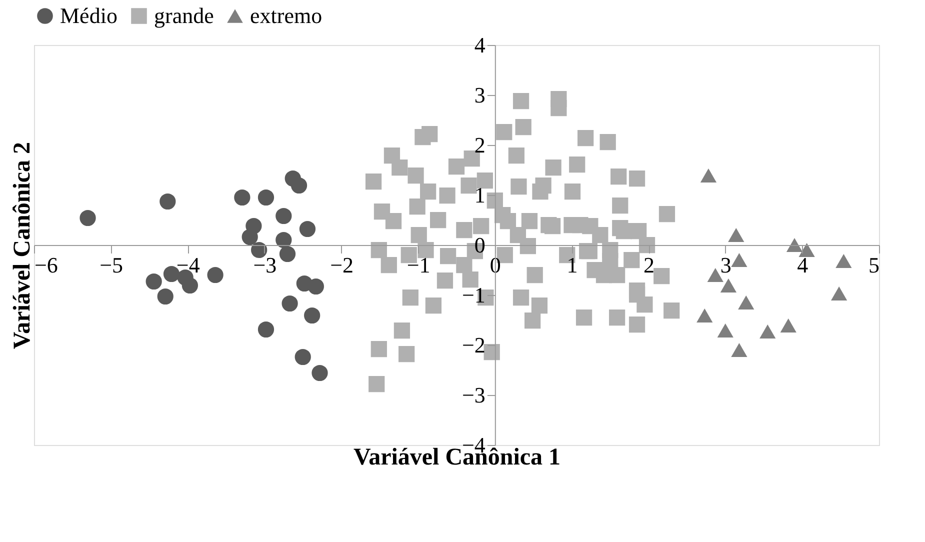 The height and width of the screenshot is (542, 925). What do you see at coordinates (480, 245) in the screenshot?
I see `y-tick-label: 0` at bounding box center [480, 245].